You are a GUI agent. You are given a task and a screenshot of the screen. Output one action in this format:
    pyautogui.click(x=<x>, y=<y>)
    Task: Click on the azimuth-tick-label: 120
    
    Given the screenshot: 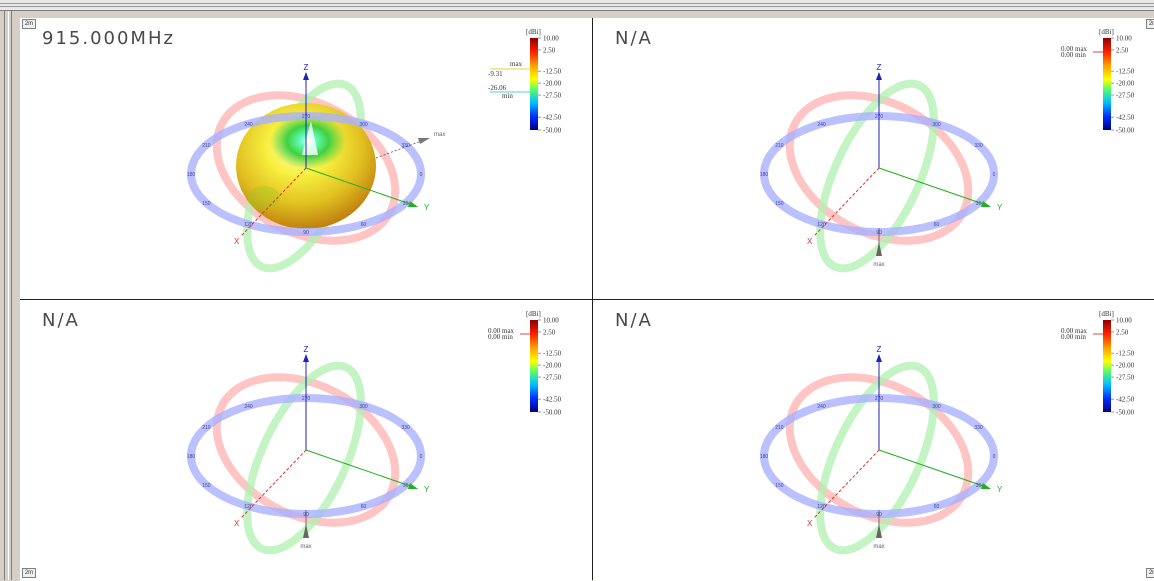 What is the action you would take?
    pyautogui.click(x=821, y=225)
    